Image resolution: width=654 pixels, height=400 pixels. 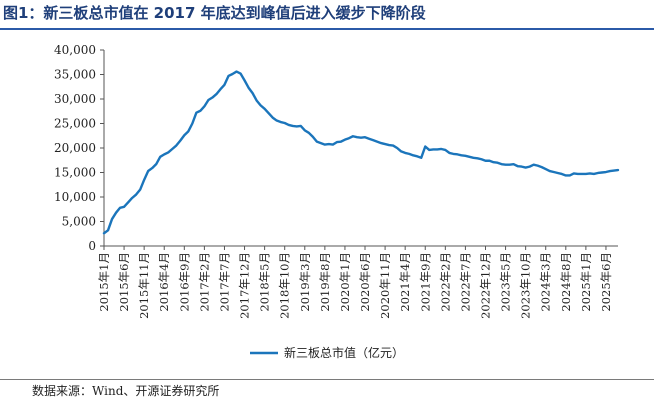 I want to click on y-tick-label: 30,000, so click(x=75, y=99).